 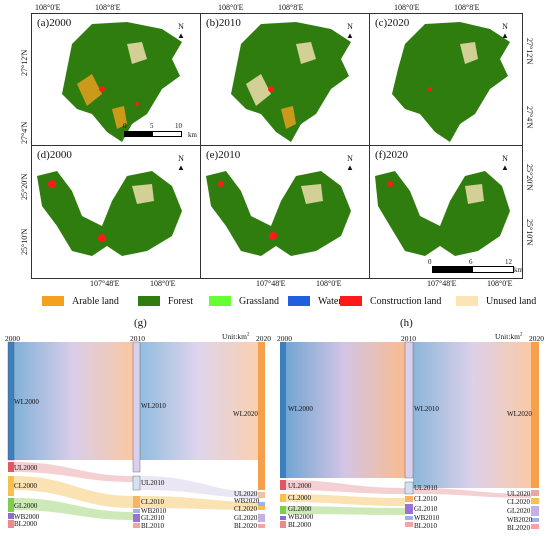 I want to click on map-panel-f: (f)2020 N ▲, so click(x=446, y=212).